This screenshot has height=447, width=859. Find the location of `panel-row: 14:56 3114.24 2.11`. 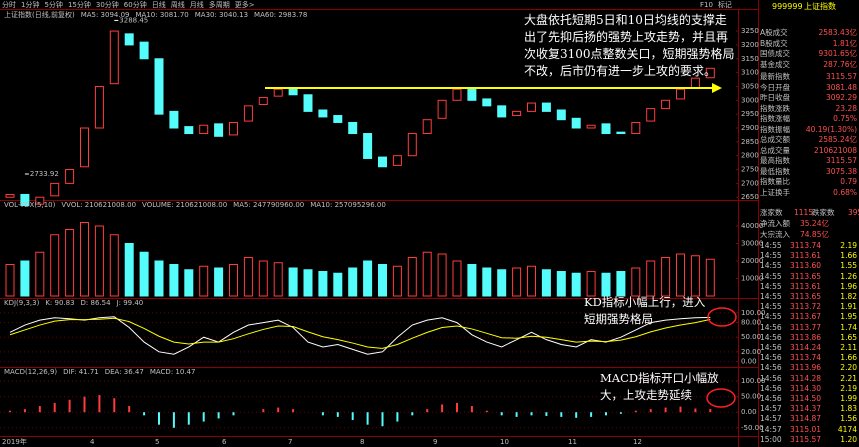

panel-row: 14:56 3114.24 2.11 is located at coordinates (808, 348).